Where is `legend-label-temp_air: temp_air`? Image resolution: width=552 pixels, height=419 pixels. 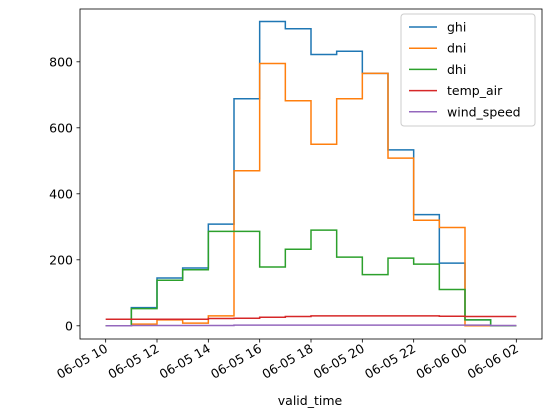 legend-label-temp_air: temp_air is located at coordinates (475, 90).